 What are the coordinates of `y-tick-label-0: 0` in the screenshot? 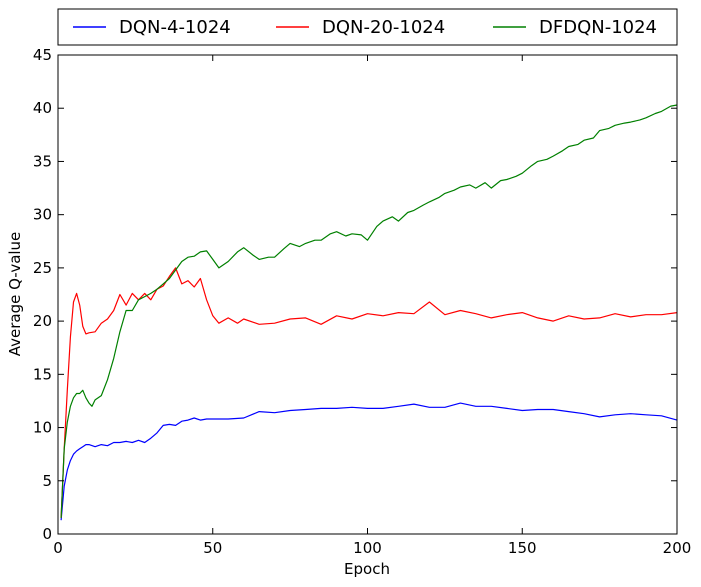 It's located at (47, 534).